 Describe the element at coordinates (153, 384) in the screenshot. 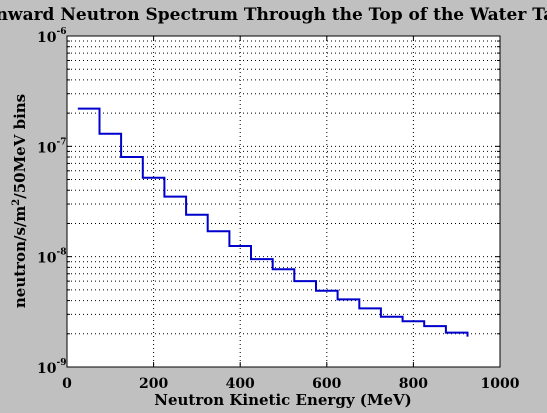

I see `x-tick-label: 200` at that location.